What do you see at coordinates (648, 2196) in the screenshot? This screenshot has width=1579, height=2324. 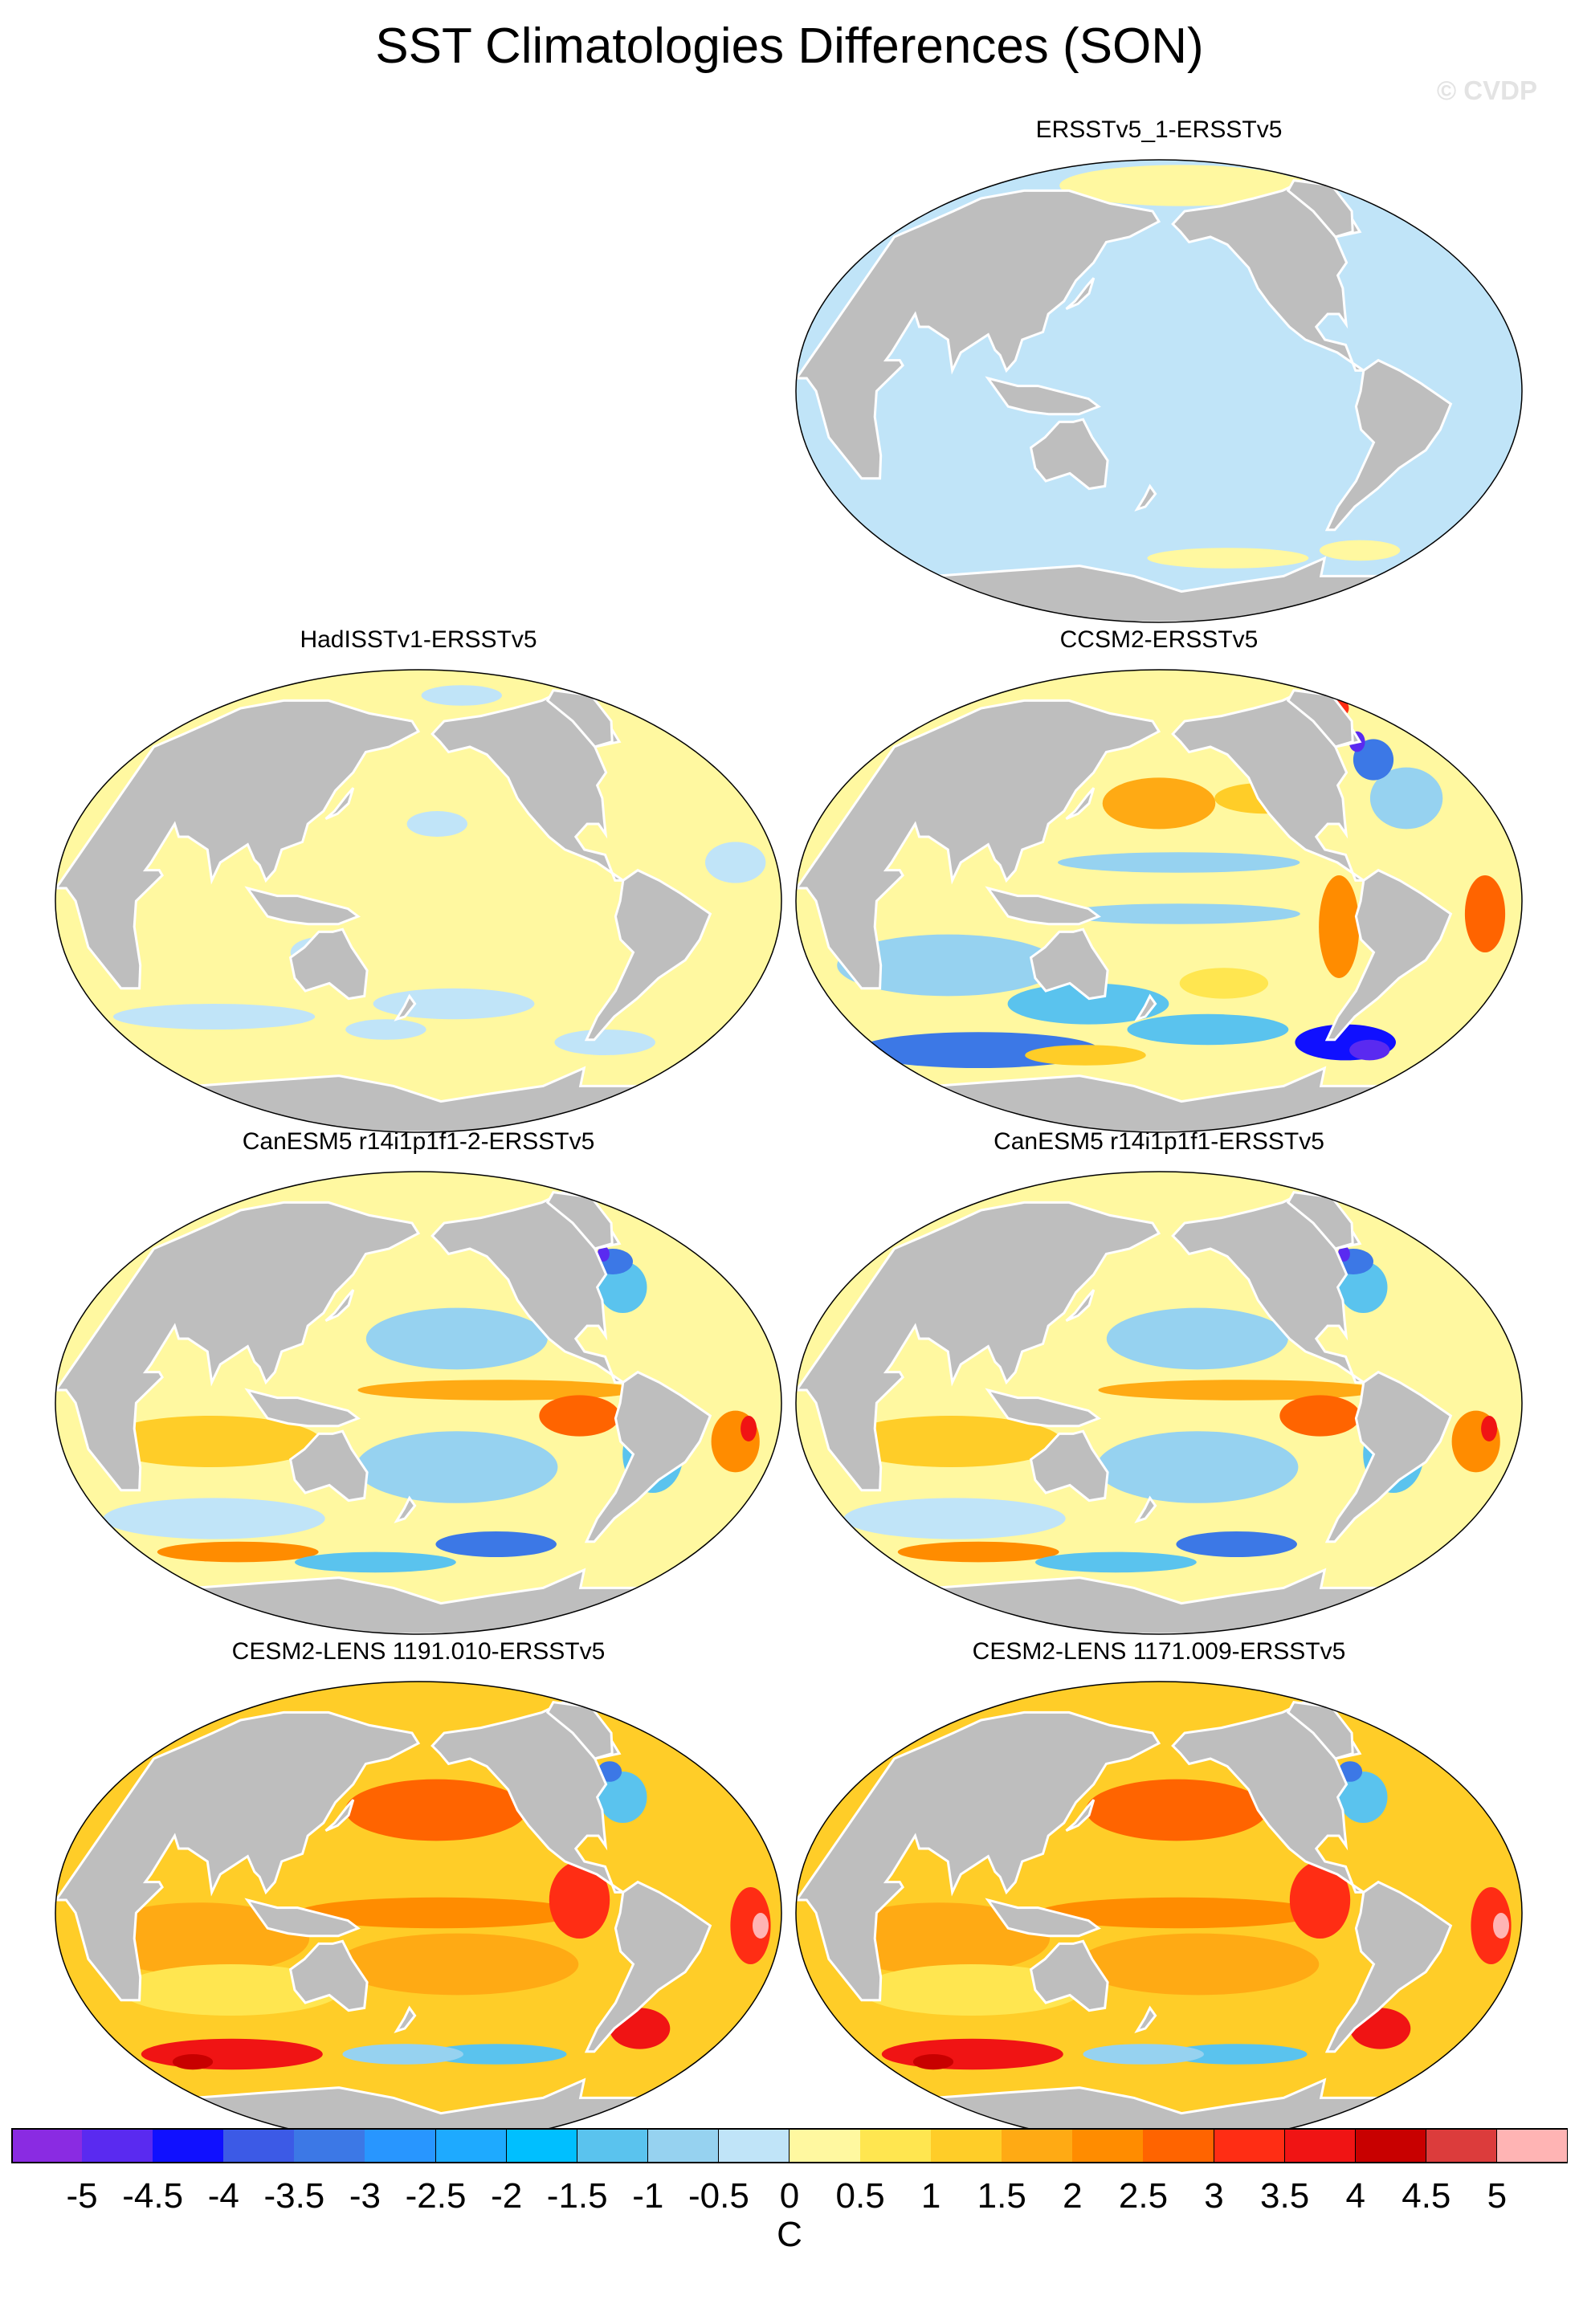 I see `colorbar-tick-label: -1` at bounding box center [648, 2196].